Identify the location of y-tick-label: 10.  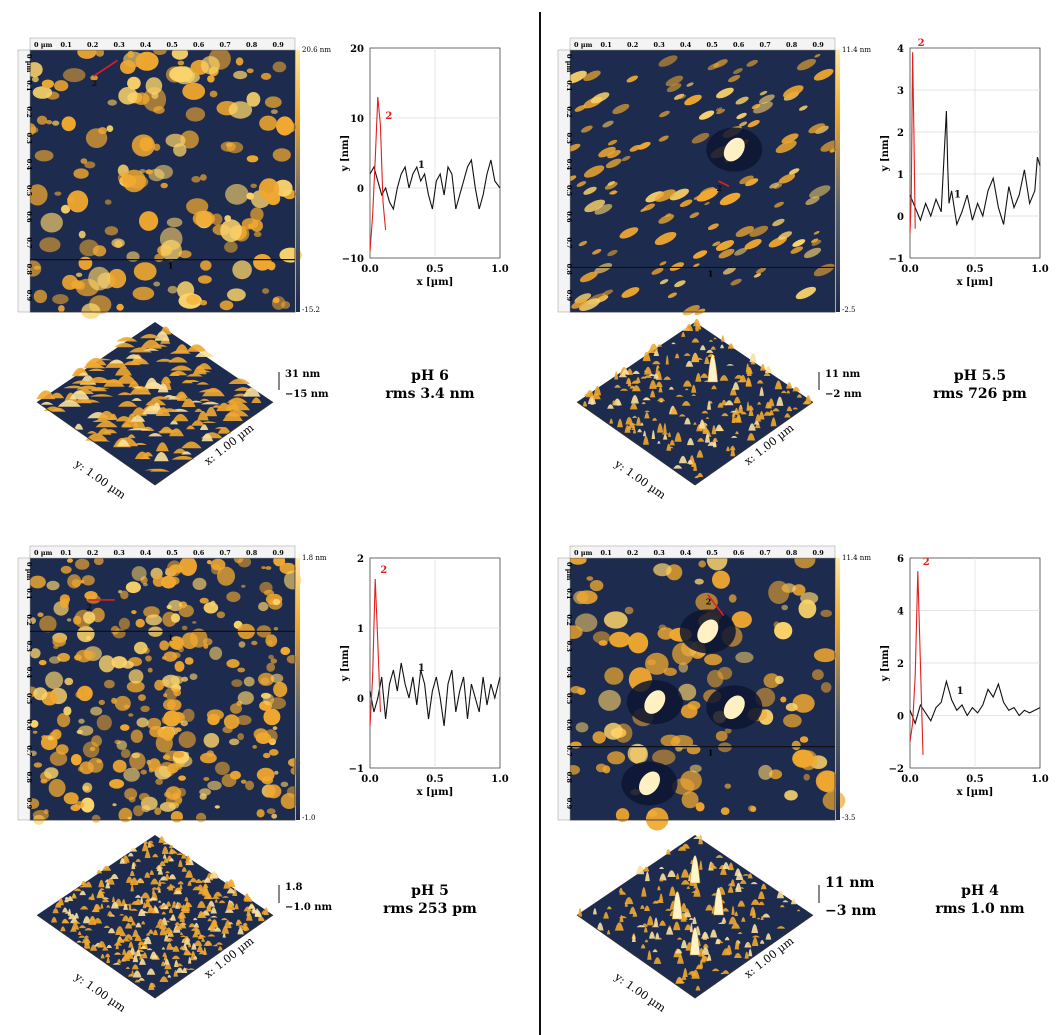
(357, 119).